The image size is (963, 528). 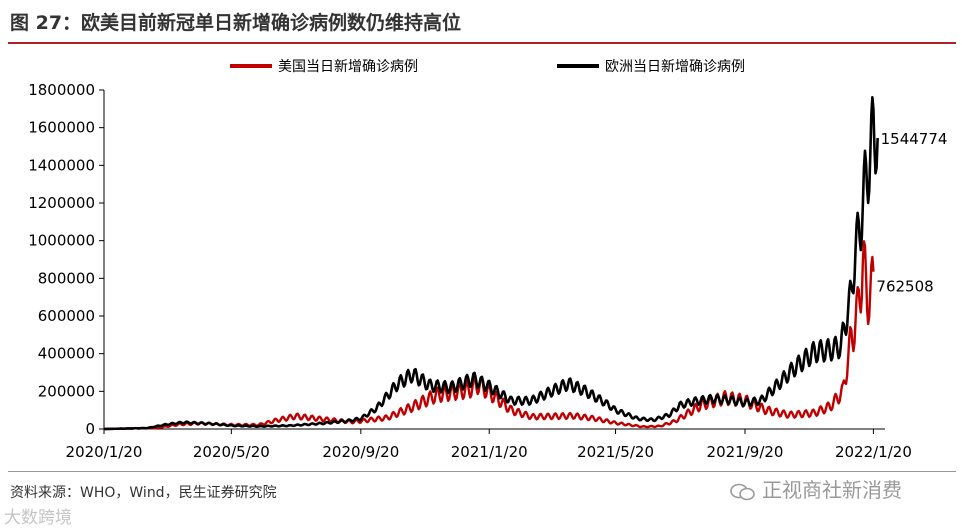 I want to click on watermark-right-text: 正视商社新消费, so click(x=832, y=490).